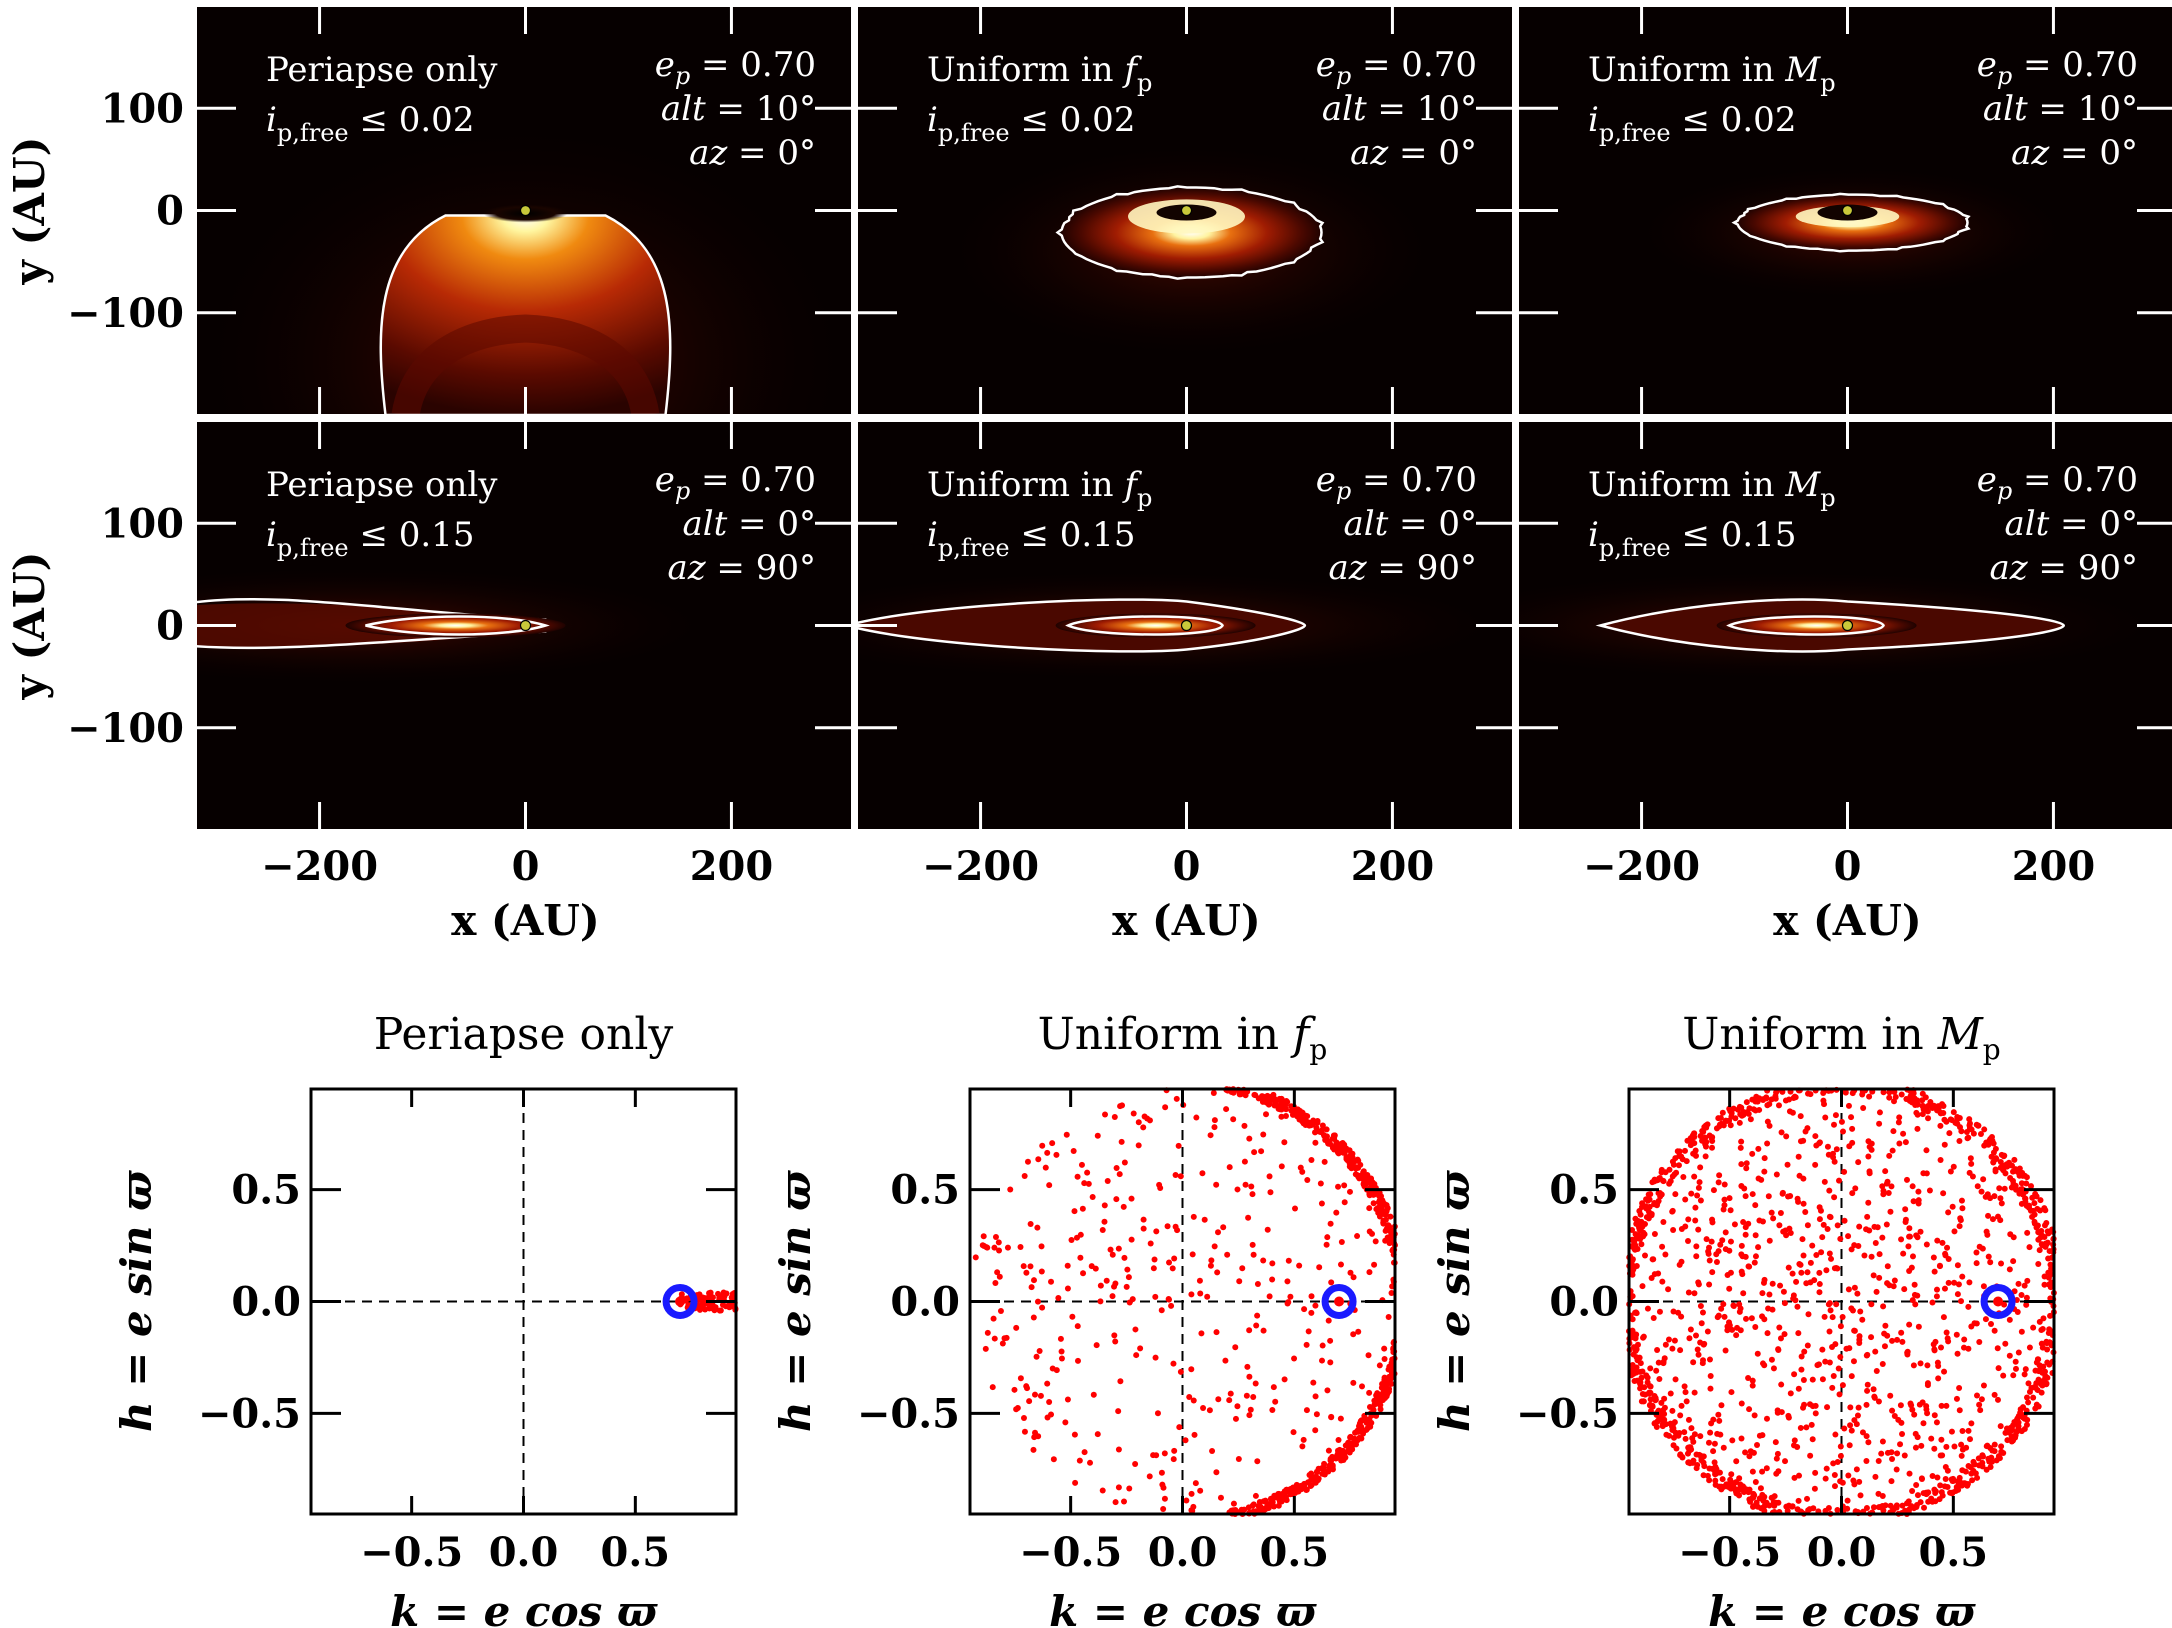  Describe the element at coordinates (1185, 1301) in the screenshot. I see `scatter-points` at that location.